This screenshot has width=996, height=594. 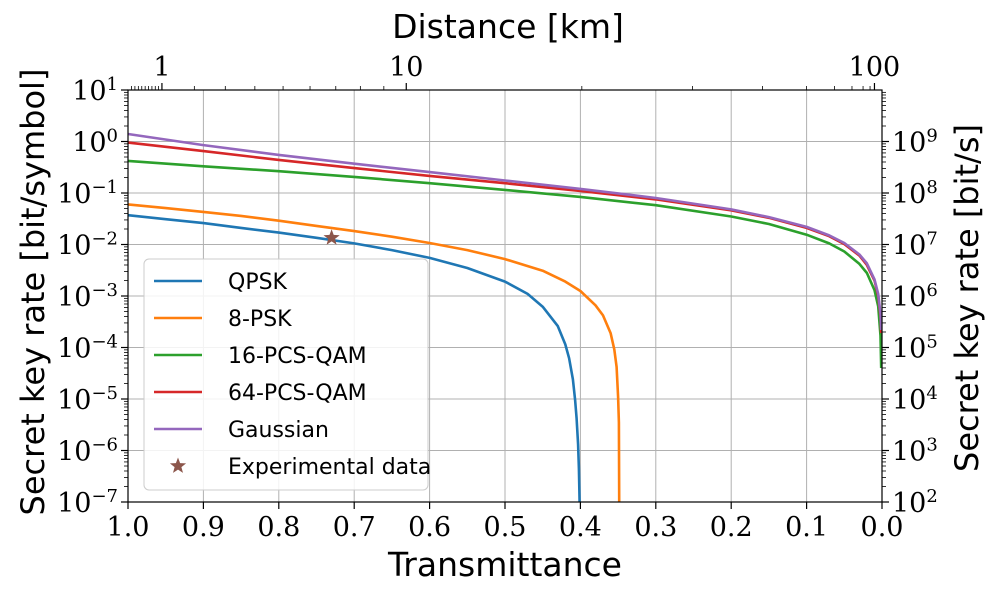 What do you see at coordinates (112, 135) in the screenshot?
I see `y-left-tick-label-exponent: 0` at bounding box center [112, 135].